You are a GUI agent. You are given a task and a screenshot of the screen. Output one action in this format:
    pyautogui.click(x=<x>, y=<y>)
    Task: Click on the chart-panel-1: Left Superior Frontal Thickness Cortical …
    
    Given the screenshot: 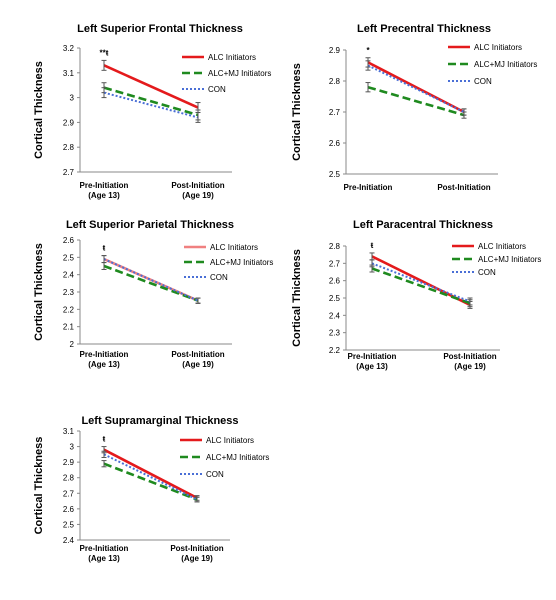 What is the action you would take?
    pyautogui.click(x=152, y=111)
    